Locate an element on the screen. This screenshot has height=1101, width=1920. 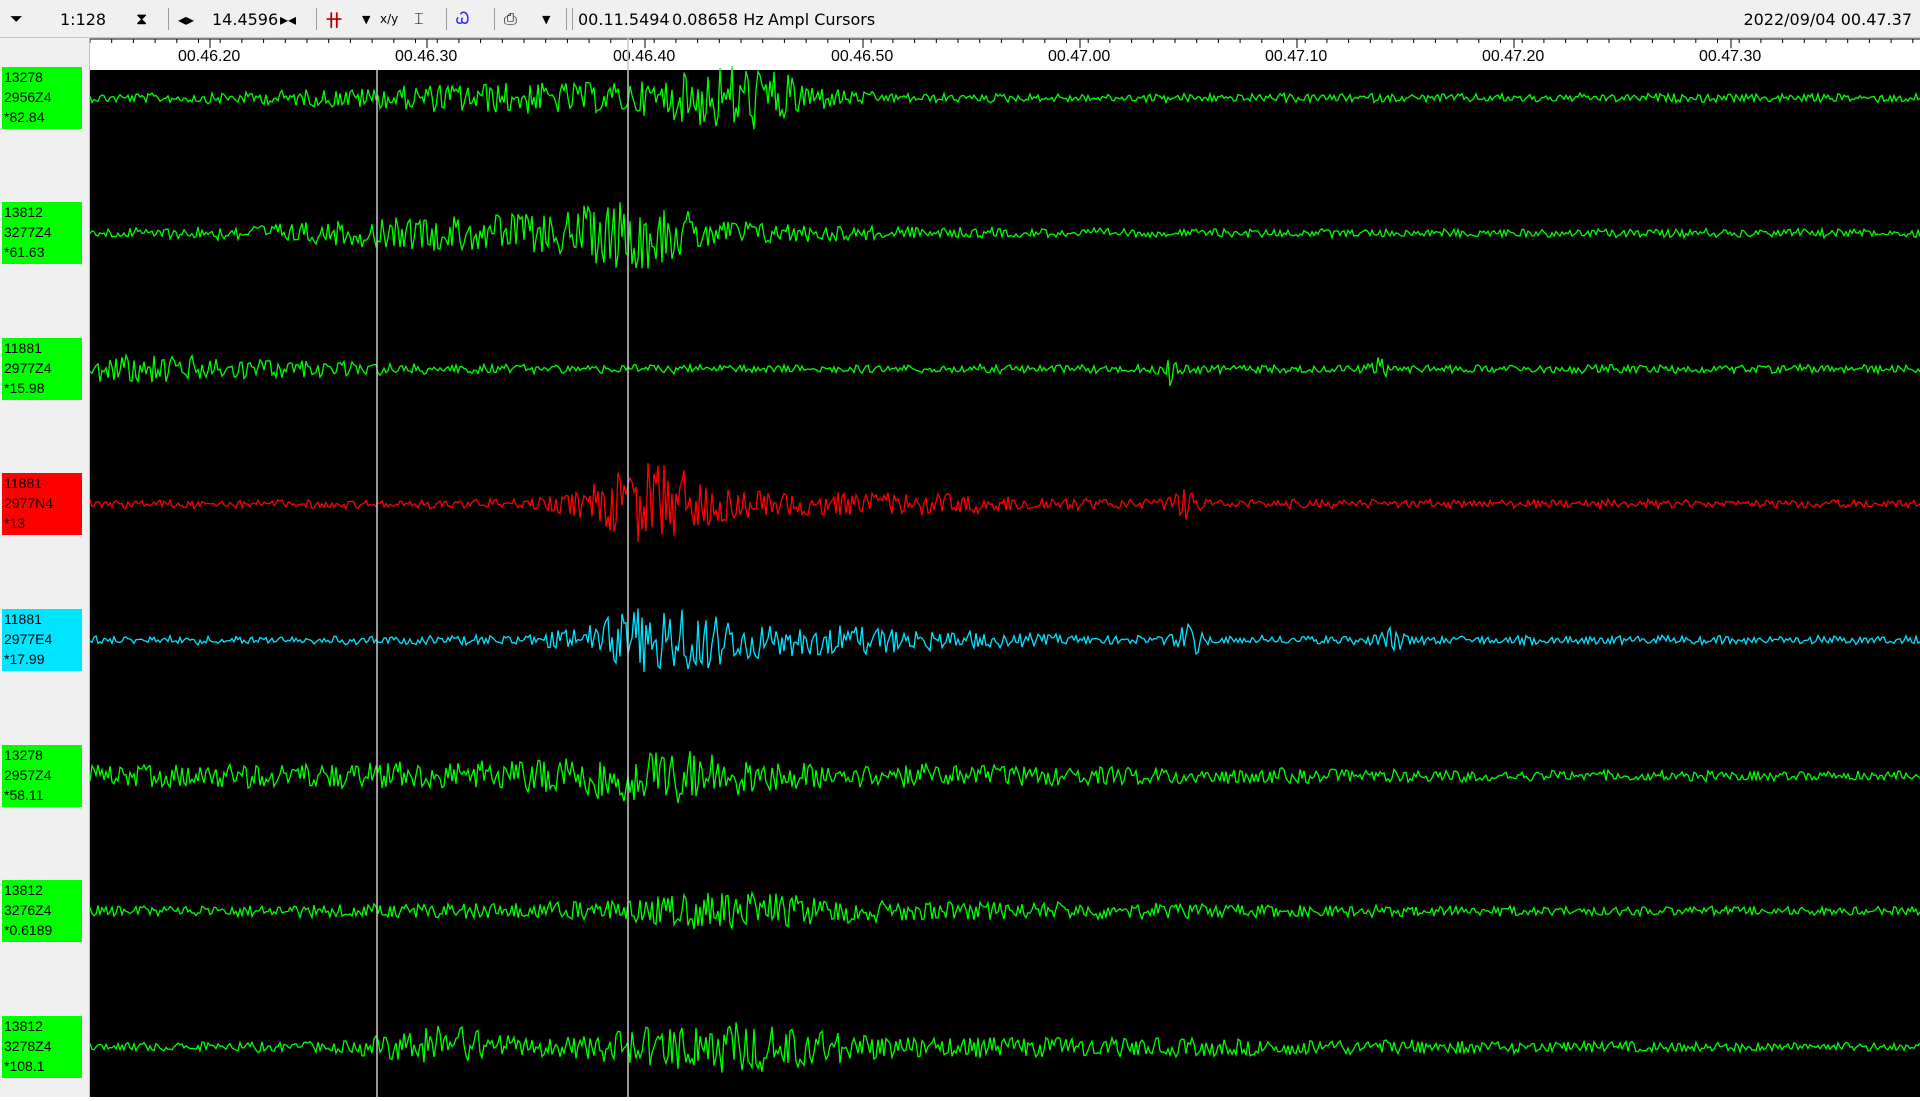
trace-label-line2: 3276Z4 is located at coordinates (28, 910).